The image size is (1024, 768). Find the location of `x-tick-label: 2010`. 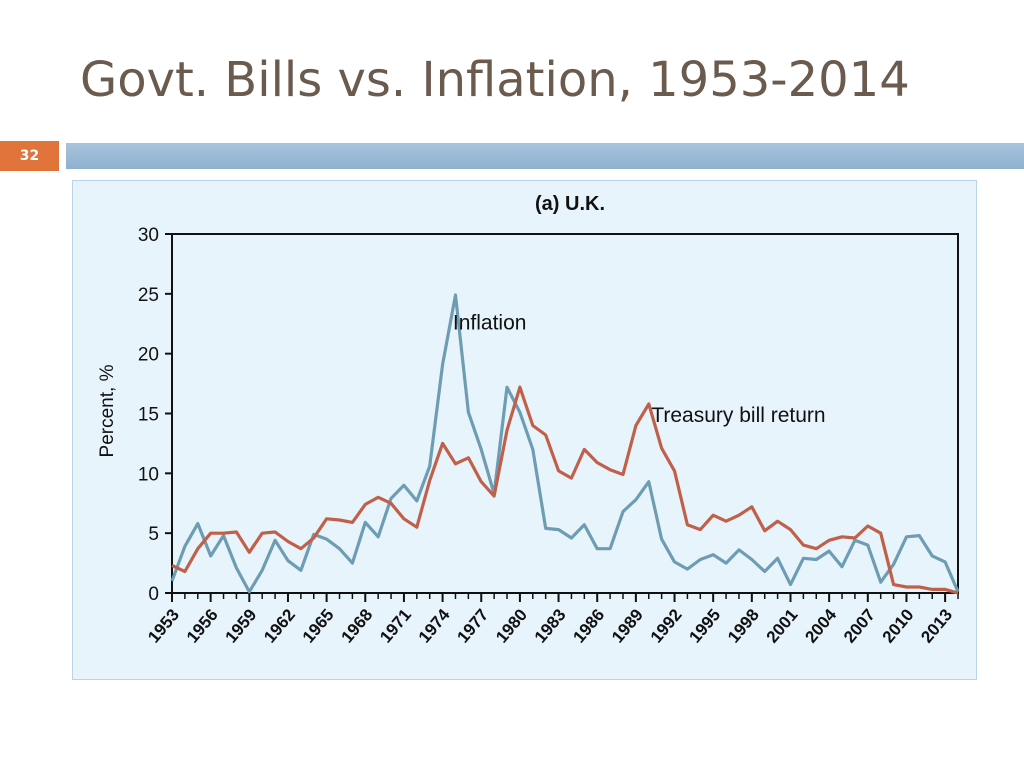

x-tick-label: 2010 is located at coordinates (898, 625).